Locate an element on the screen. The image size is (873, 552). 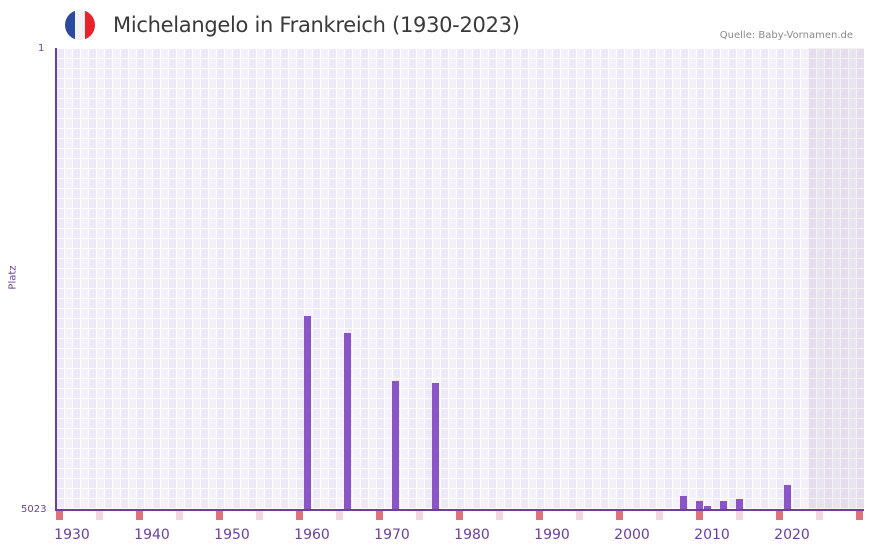
bar-1966 is located at coordinates (347, 421).